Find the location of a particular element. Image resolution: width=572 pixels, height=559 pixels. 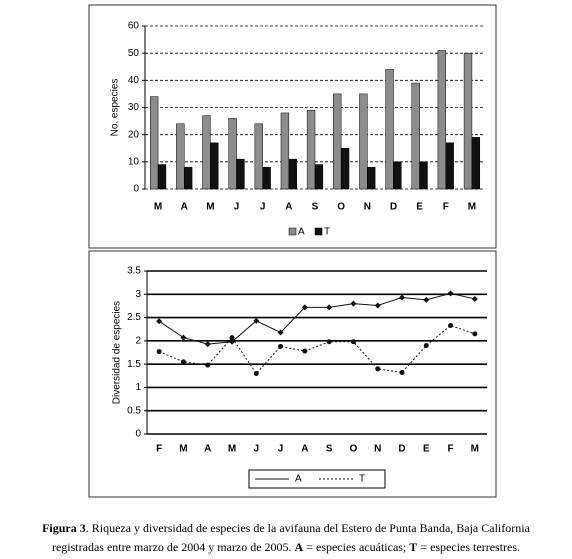

caption-key: T is located at coordinates (413, 547).